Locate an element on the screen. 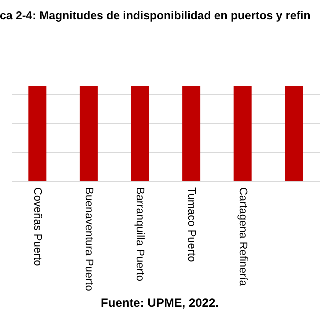 Image resolution: width=320 pixels, height=320 pixels. x-tick-label: Cartagena Refinería is located at coordinates (242, 238).